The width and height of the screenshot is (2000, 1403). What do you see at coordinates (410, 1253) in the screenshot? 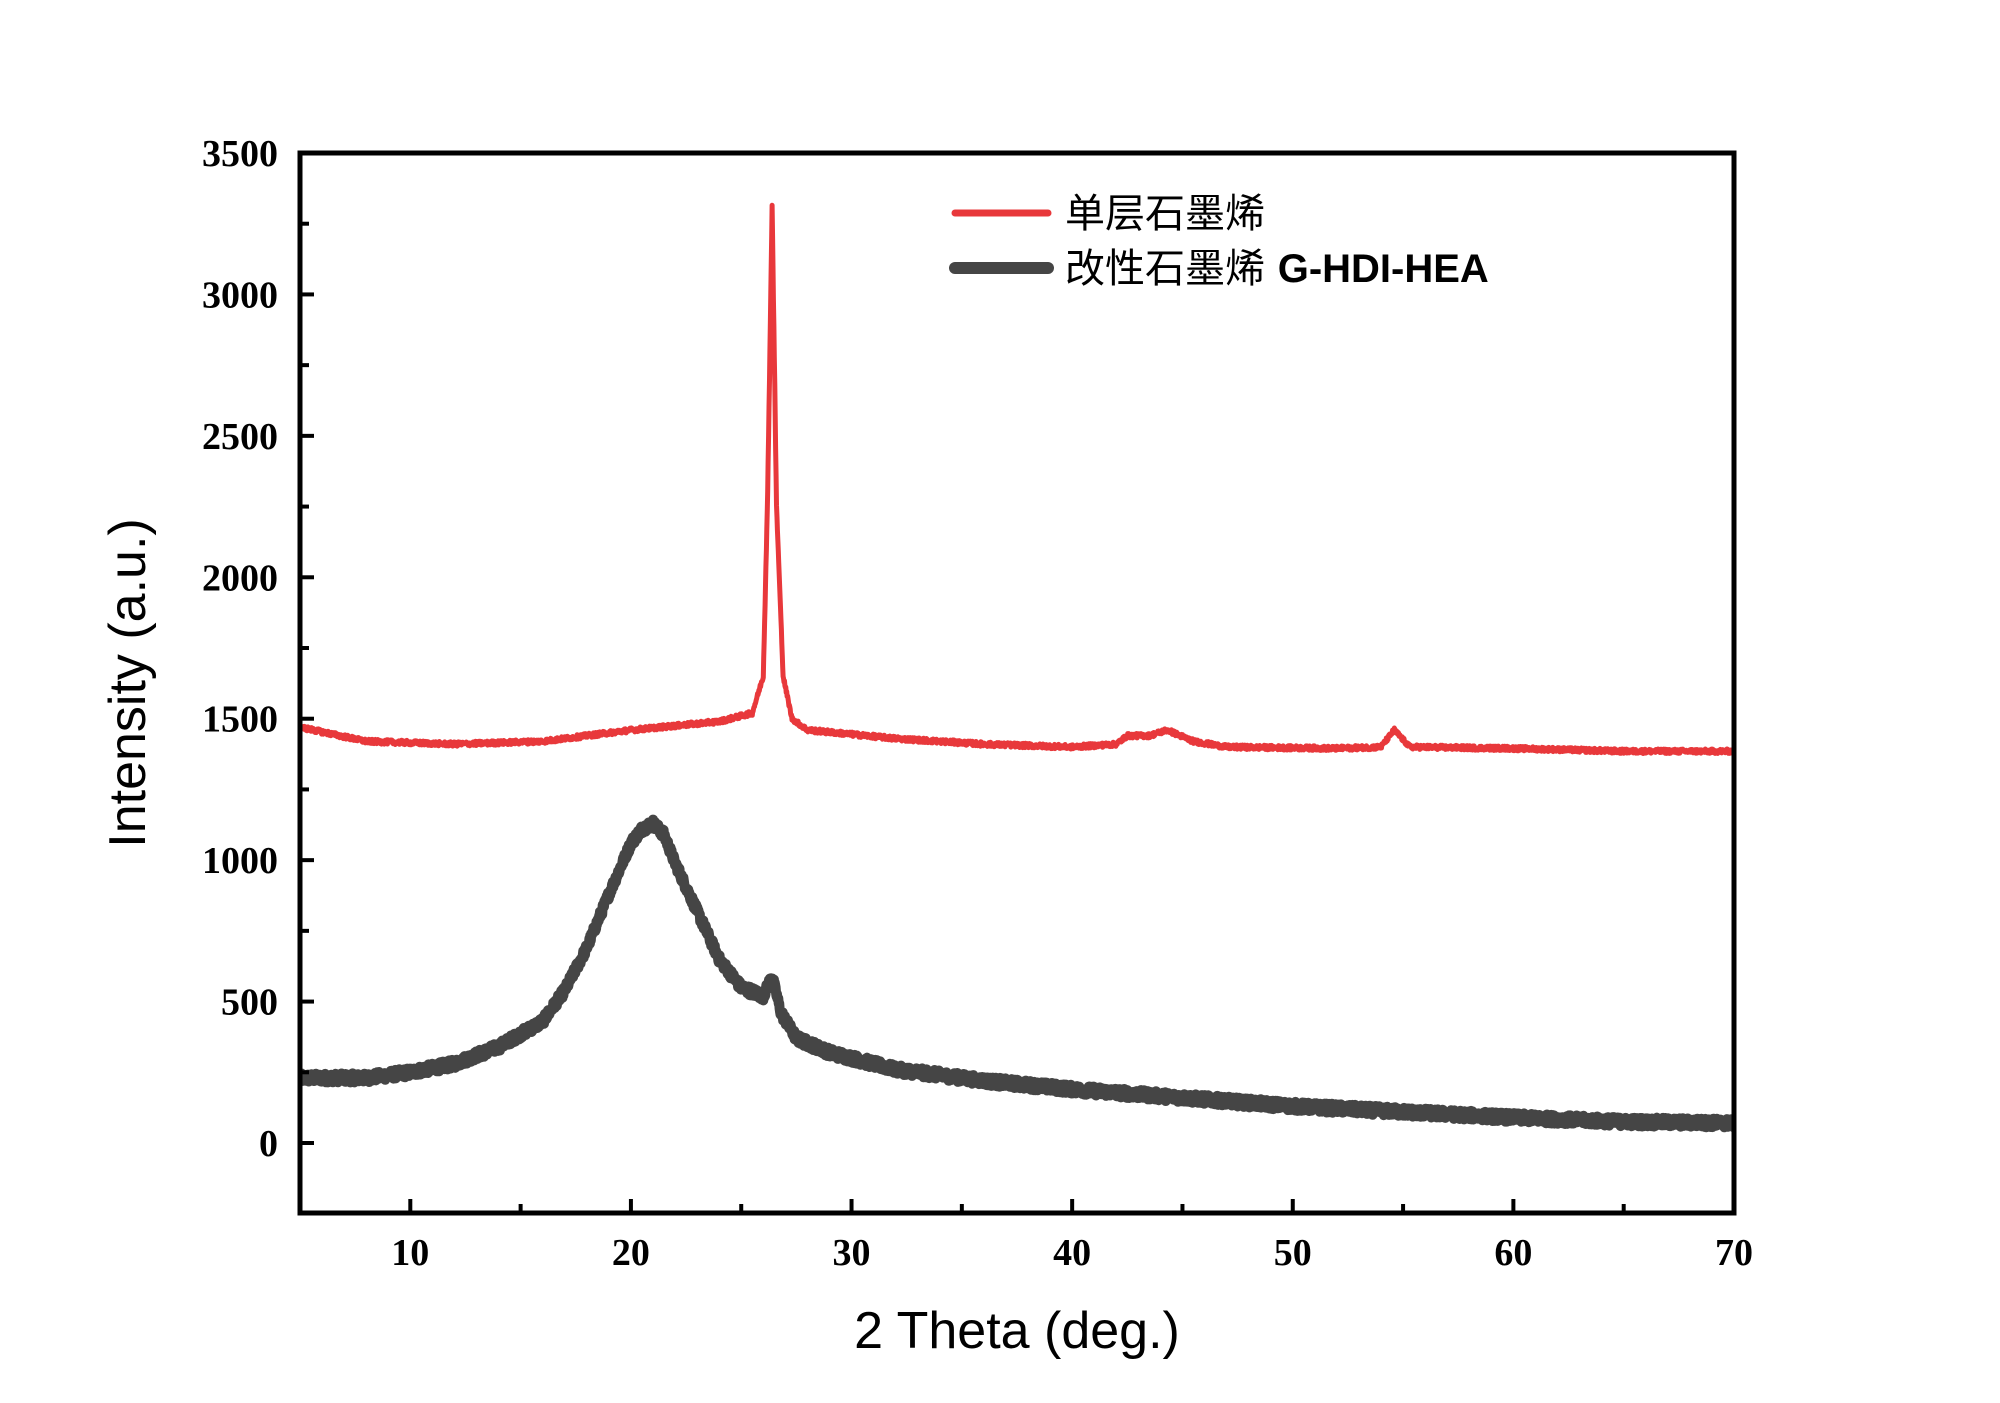
I see `x-tick-label: 10` at bounding box center [410, 1253].